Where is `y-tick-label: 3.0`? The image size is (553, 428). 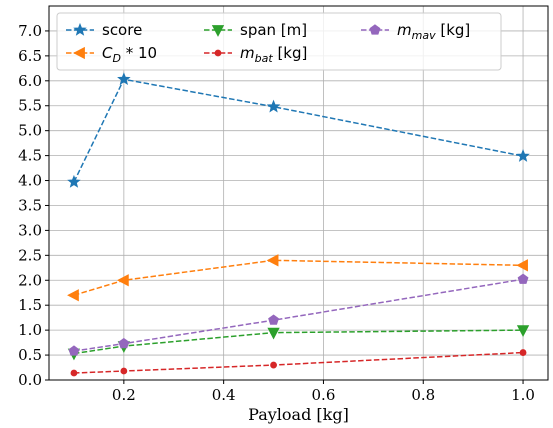
y-tick-label: 3.0 is located at coordinates (30, 230).